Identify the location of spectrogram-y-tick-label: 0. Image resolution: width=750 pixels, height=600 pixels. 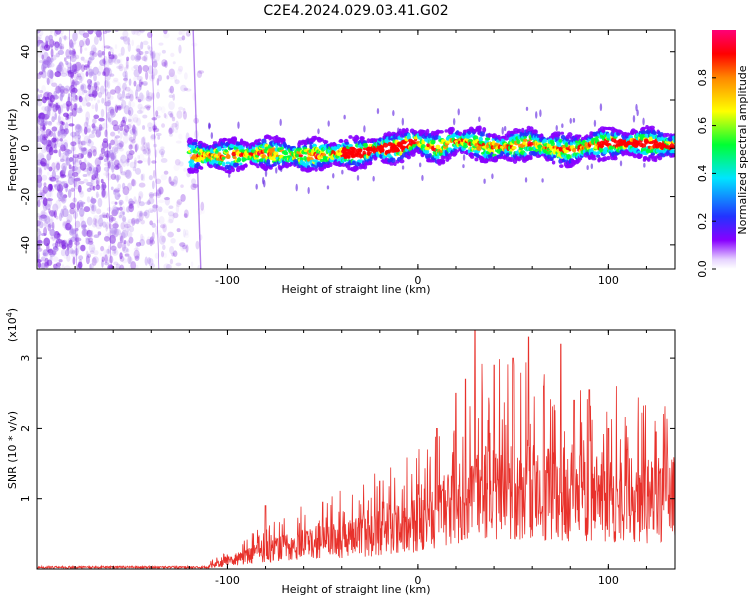
(25, 148).